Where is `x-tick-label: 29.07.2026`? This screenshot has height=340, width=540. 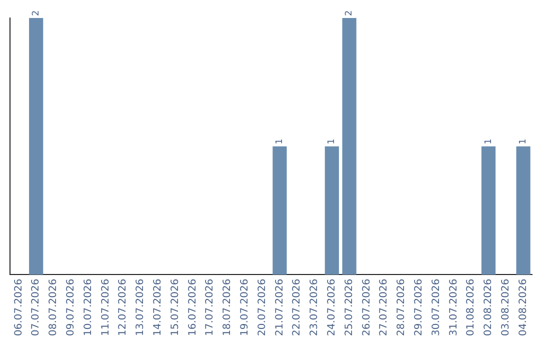
x-tick-label: 29.07.2026 is located at coordinates (418, 307).